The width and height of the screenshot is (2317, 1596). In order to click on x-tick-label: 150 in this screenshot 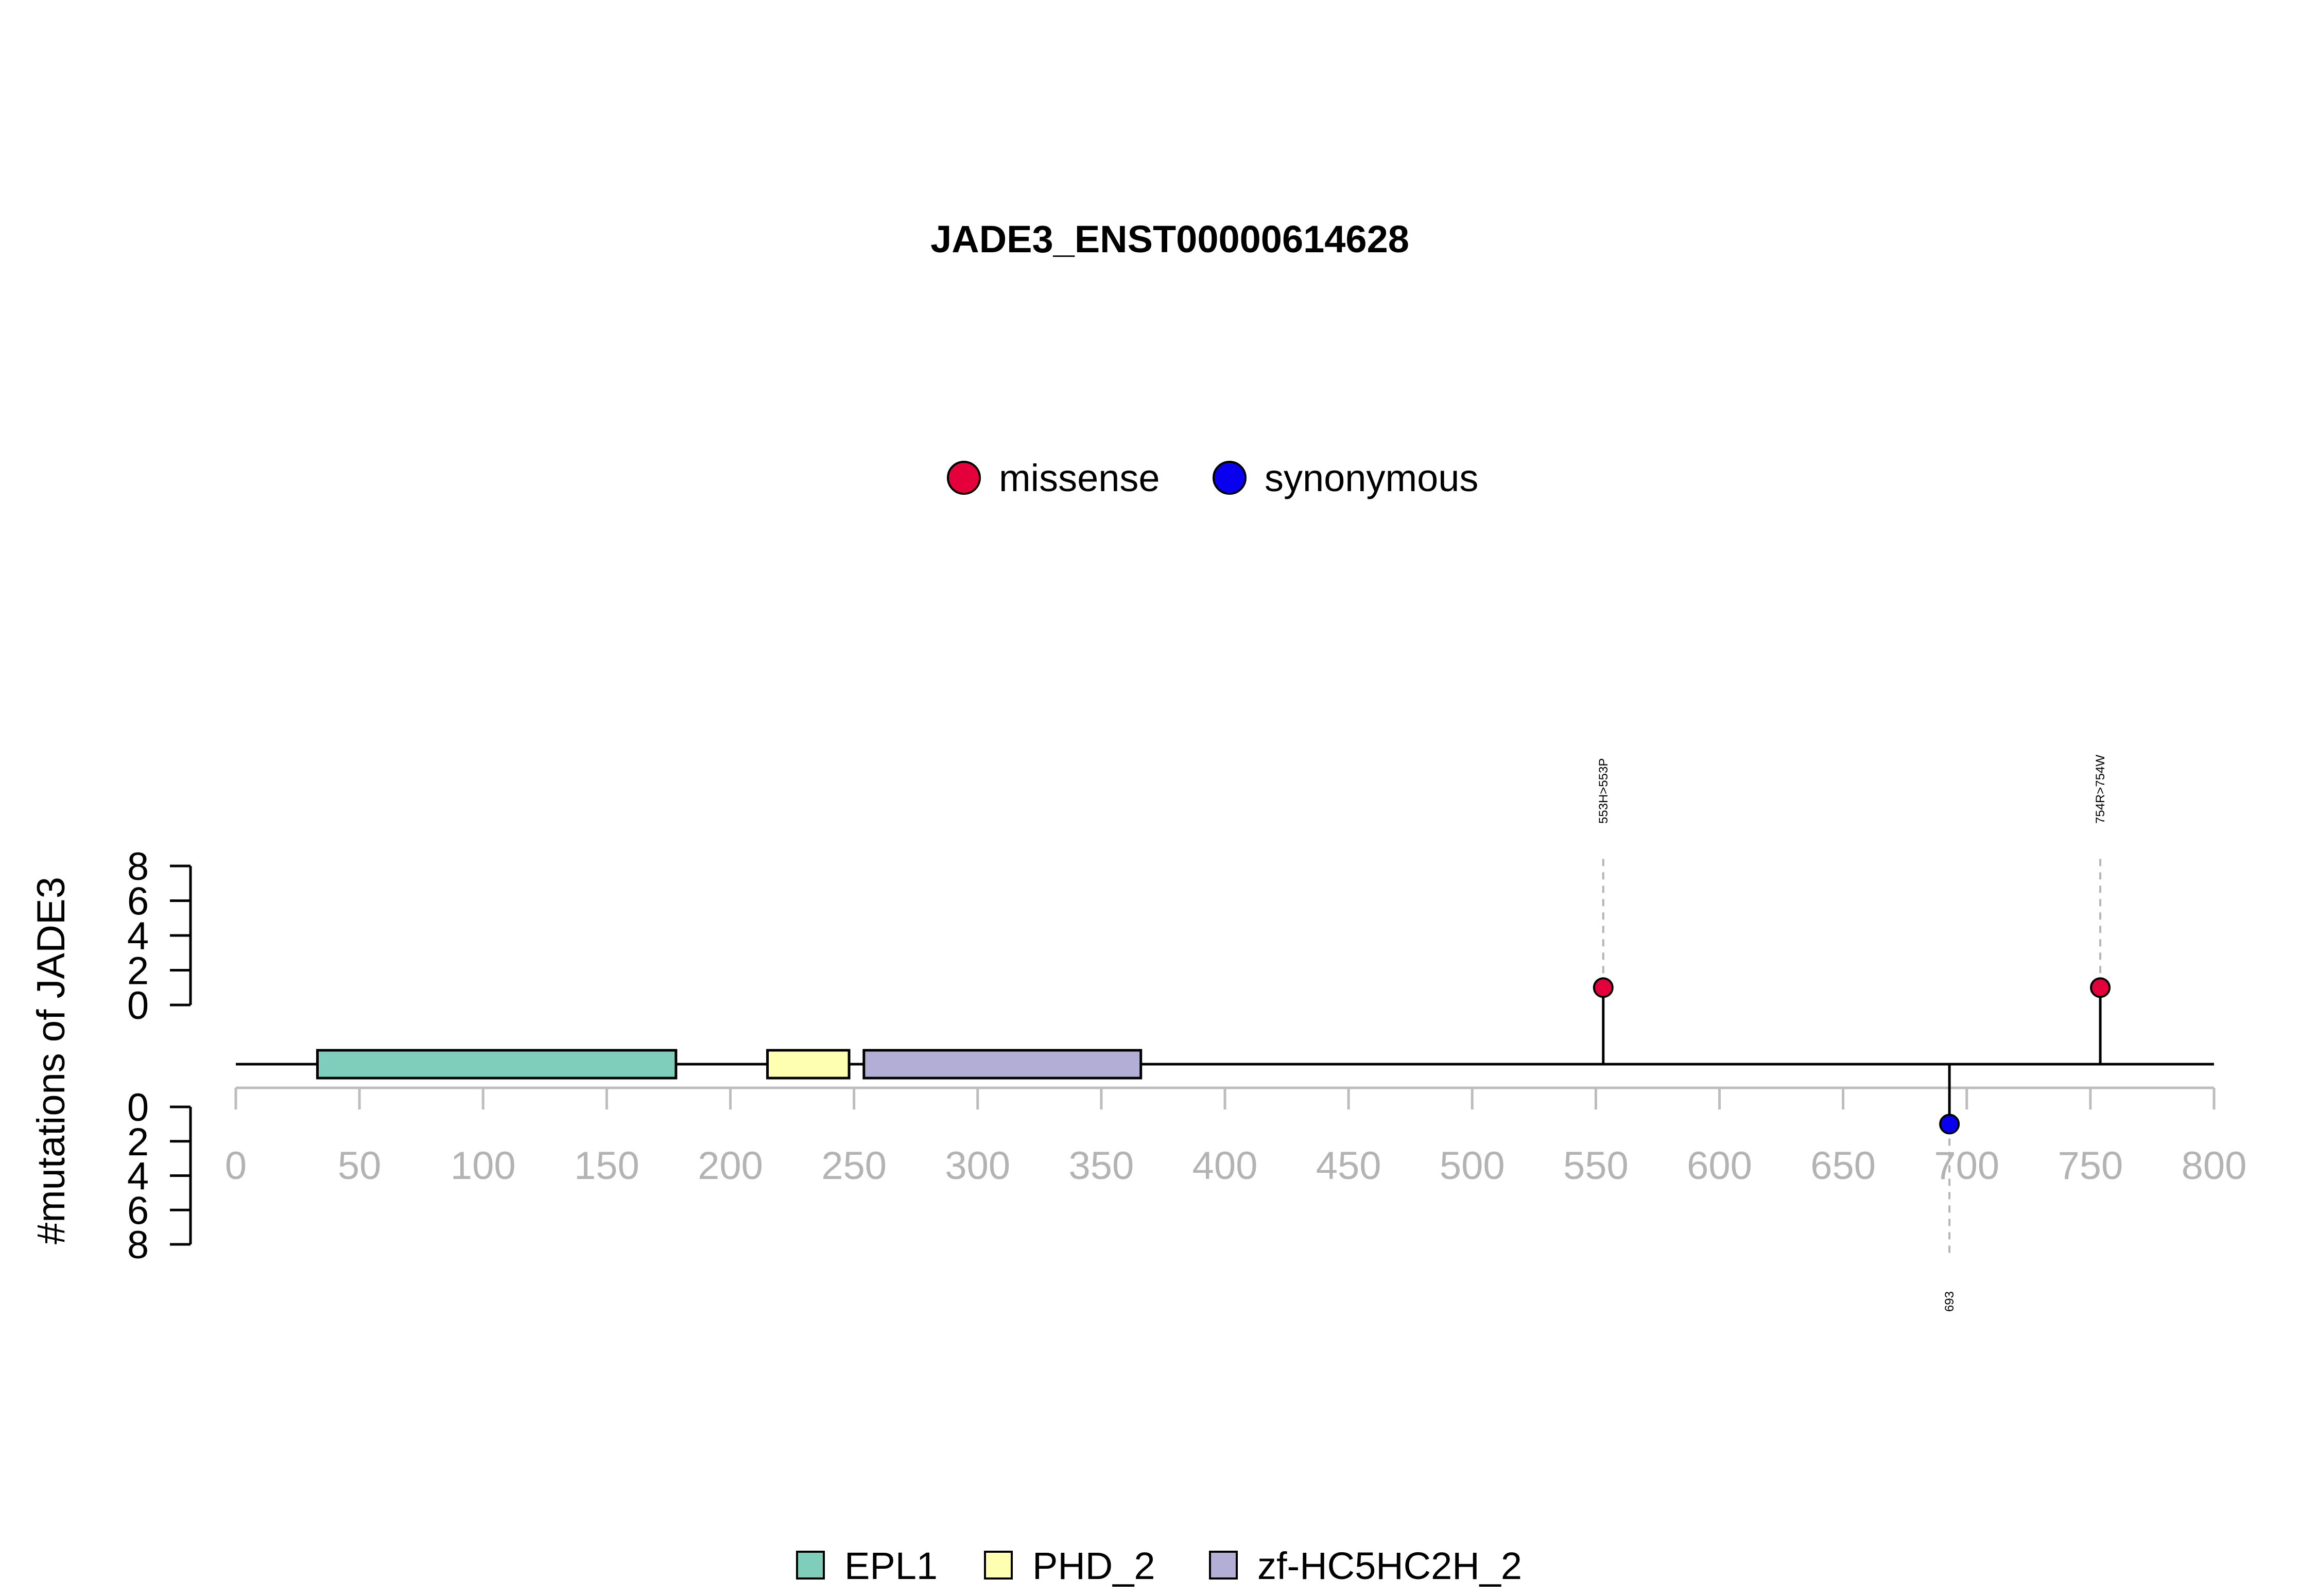, I will do `click(606, 1166)`.